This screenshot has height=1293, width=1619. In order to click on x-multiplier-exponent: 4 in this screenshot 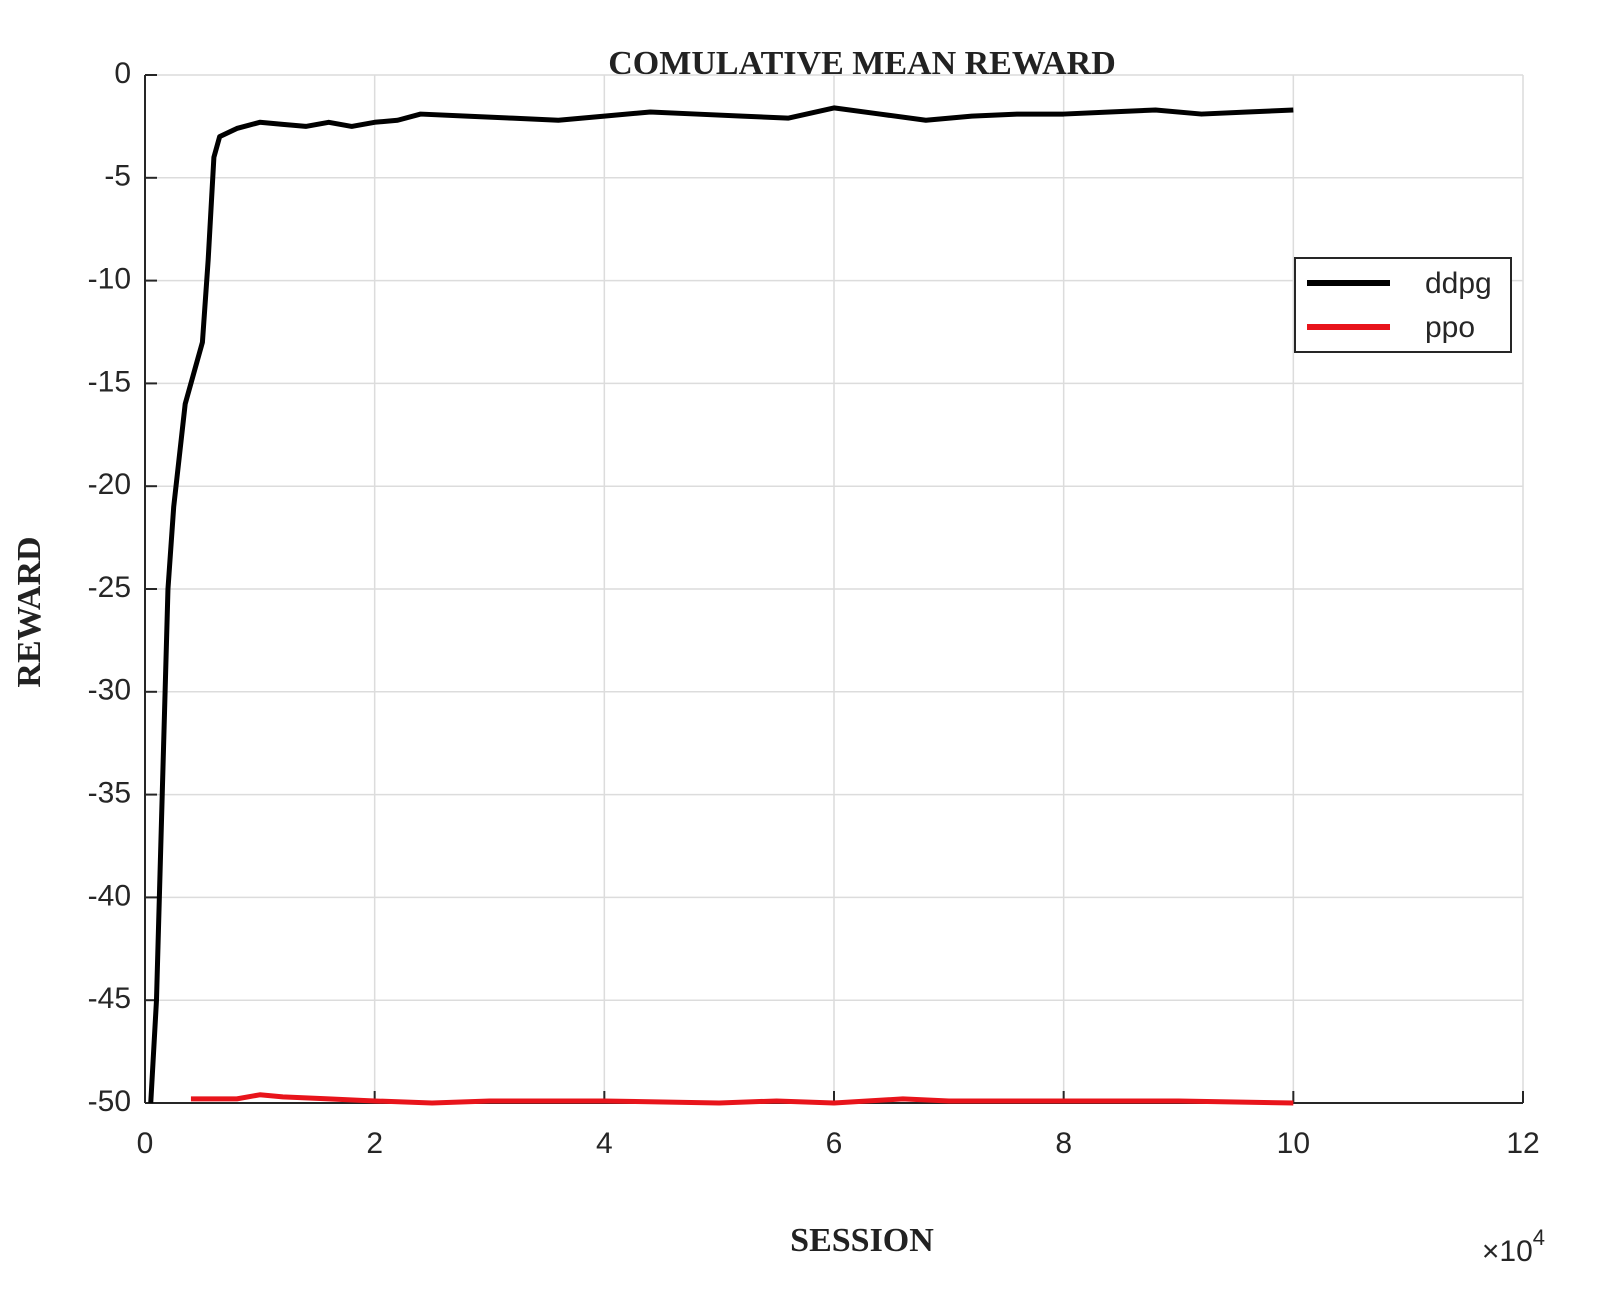, I will do `click(1539, 1237)`.